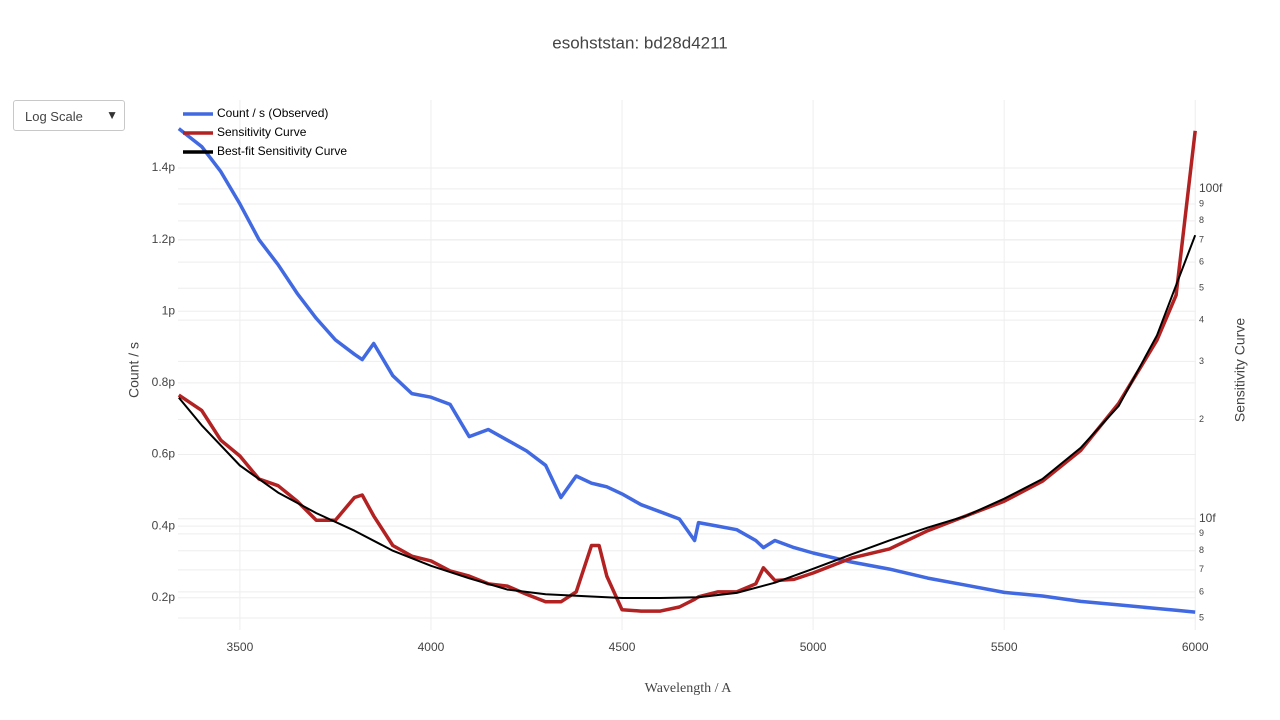 Image resolution: width=1280 pixels, height=720 pixels. I want to click on y-tick-label: 0.8p, so click(164, 382).